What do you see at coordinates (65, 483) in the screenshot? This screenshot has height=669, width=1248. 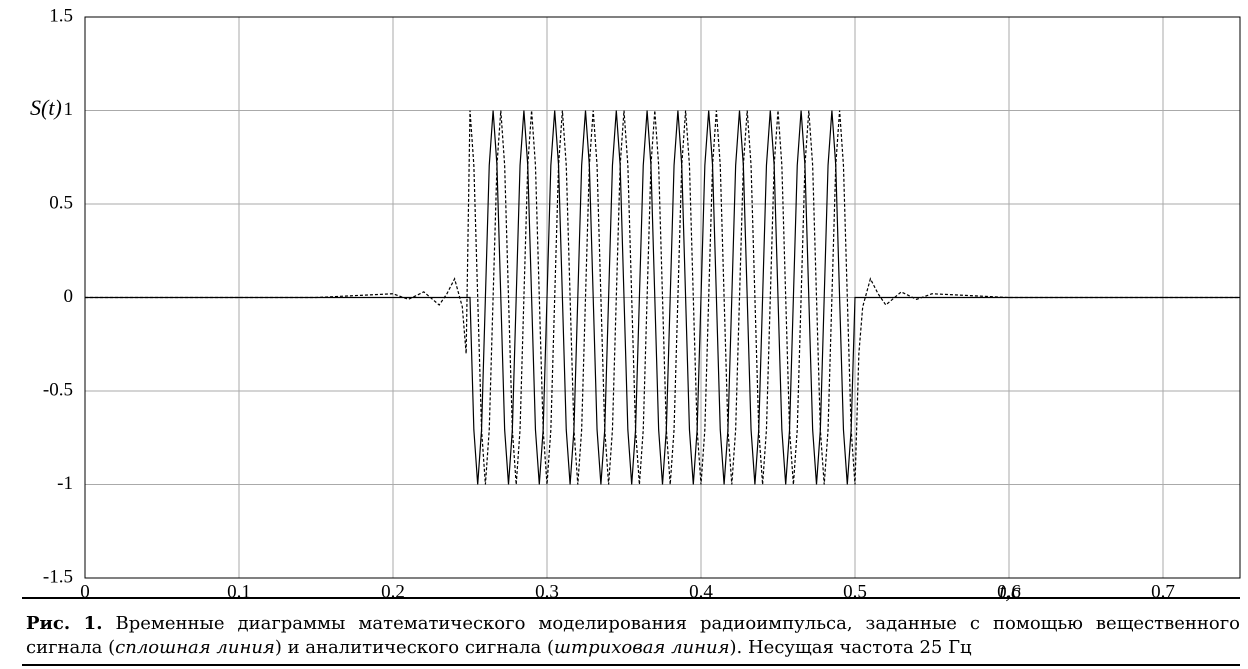 I see `y-tick-label: -1` at bounding box center [65, 483].